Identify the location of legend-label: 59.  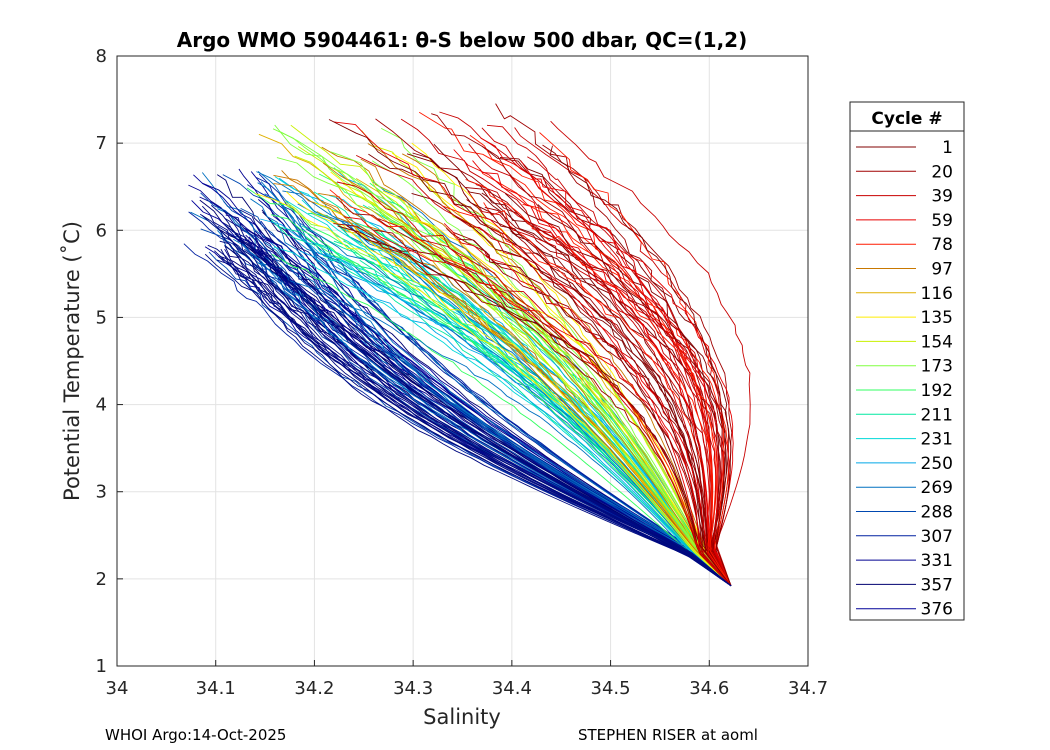
(942, 221).